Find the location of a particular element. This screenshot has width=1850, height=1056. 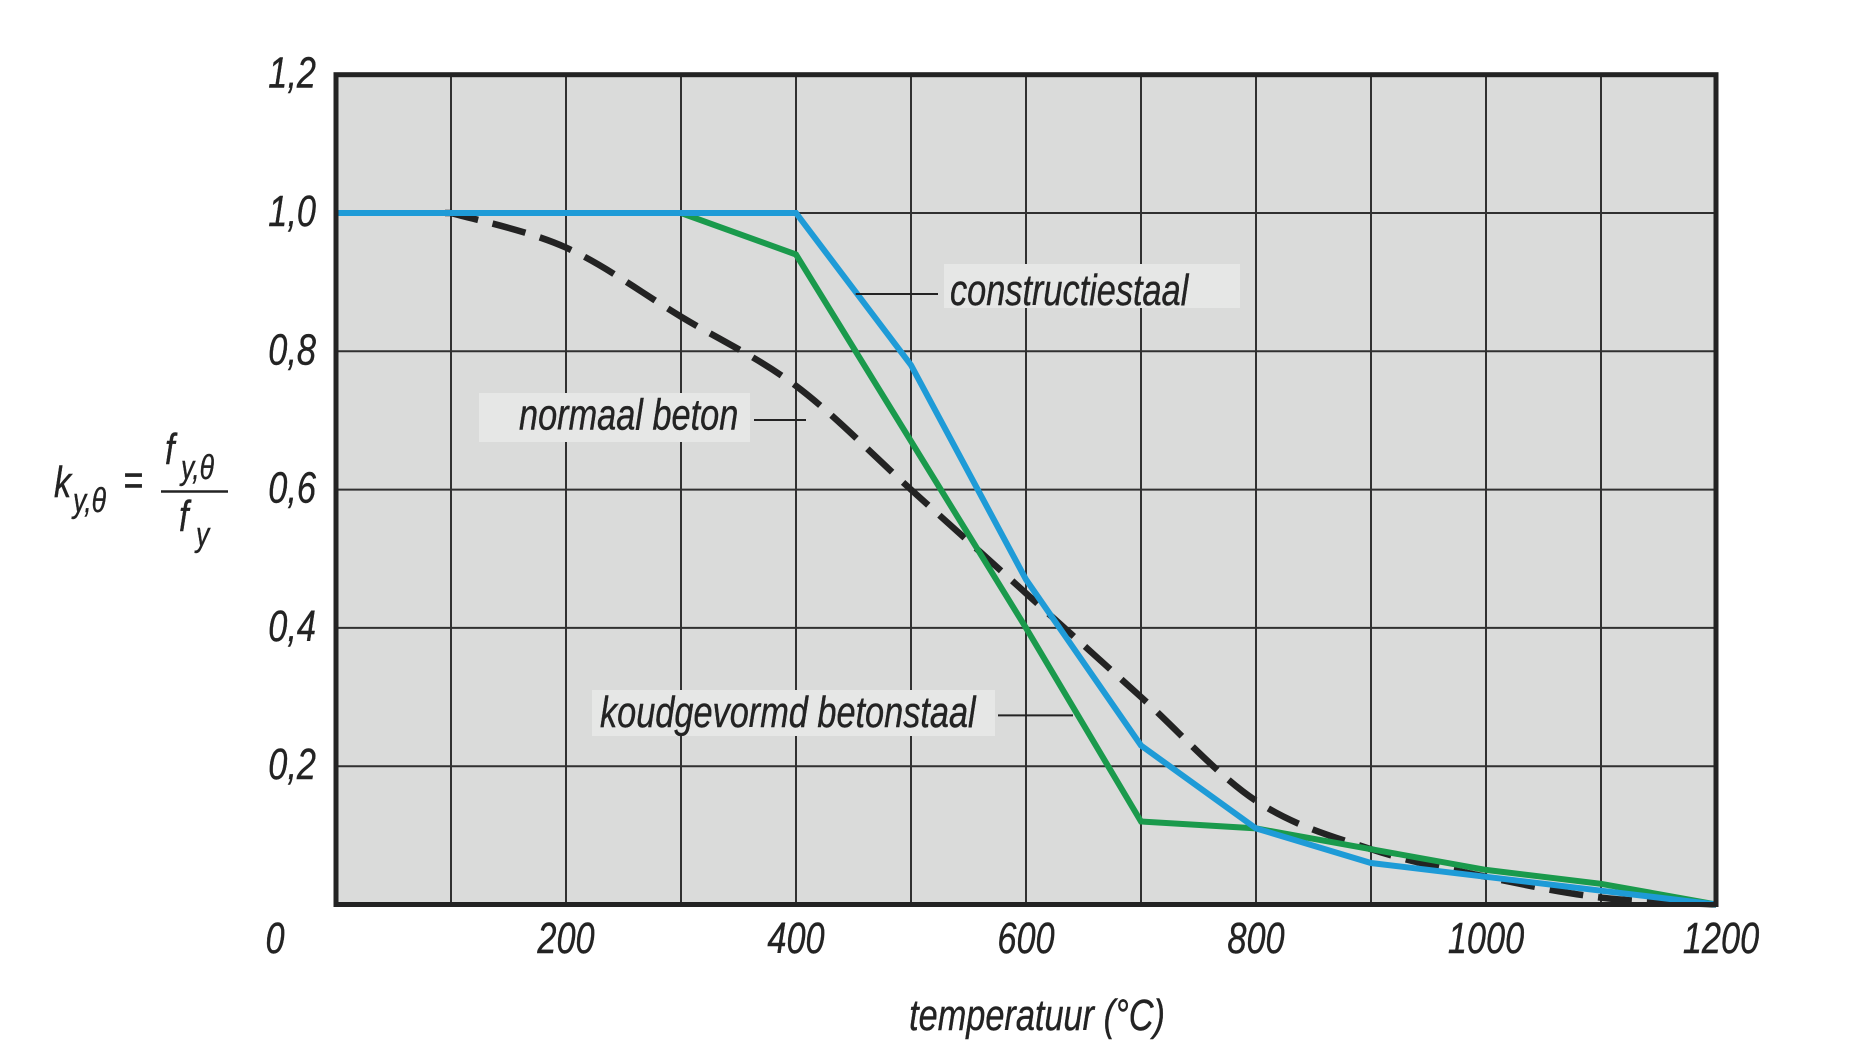

svg-text: constructiestaal is located at coordinates (1069, 290).